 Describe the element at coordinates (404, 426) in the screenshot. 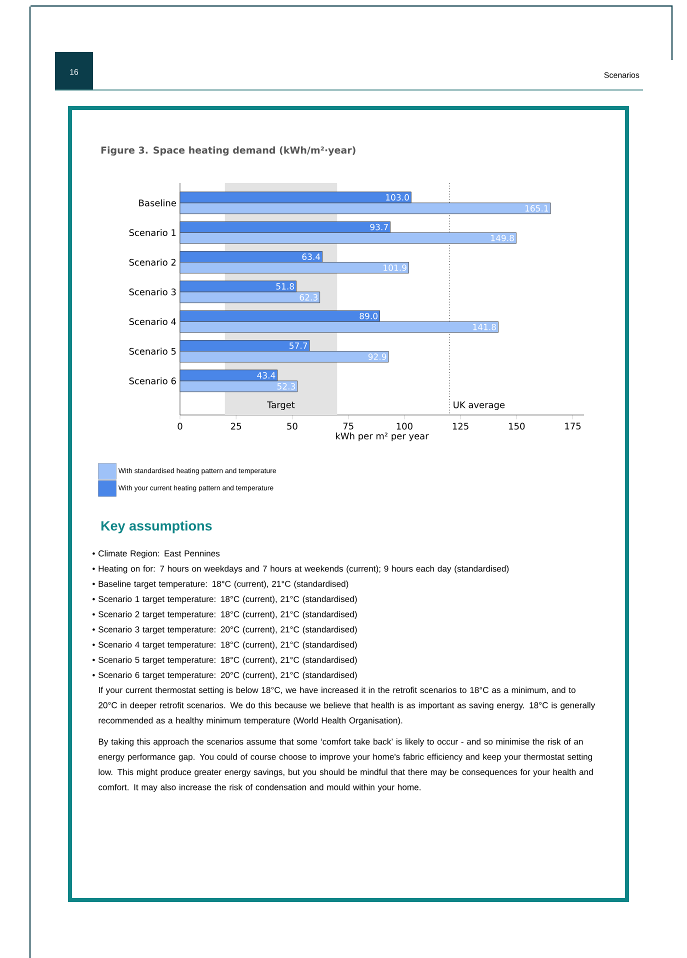

I see `x-tick-label: 100` at that location.